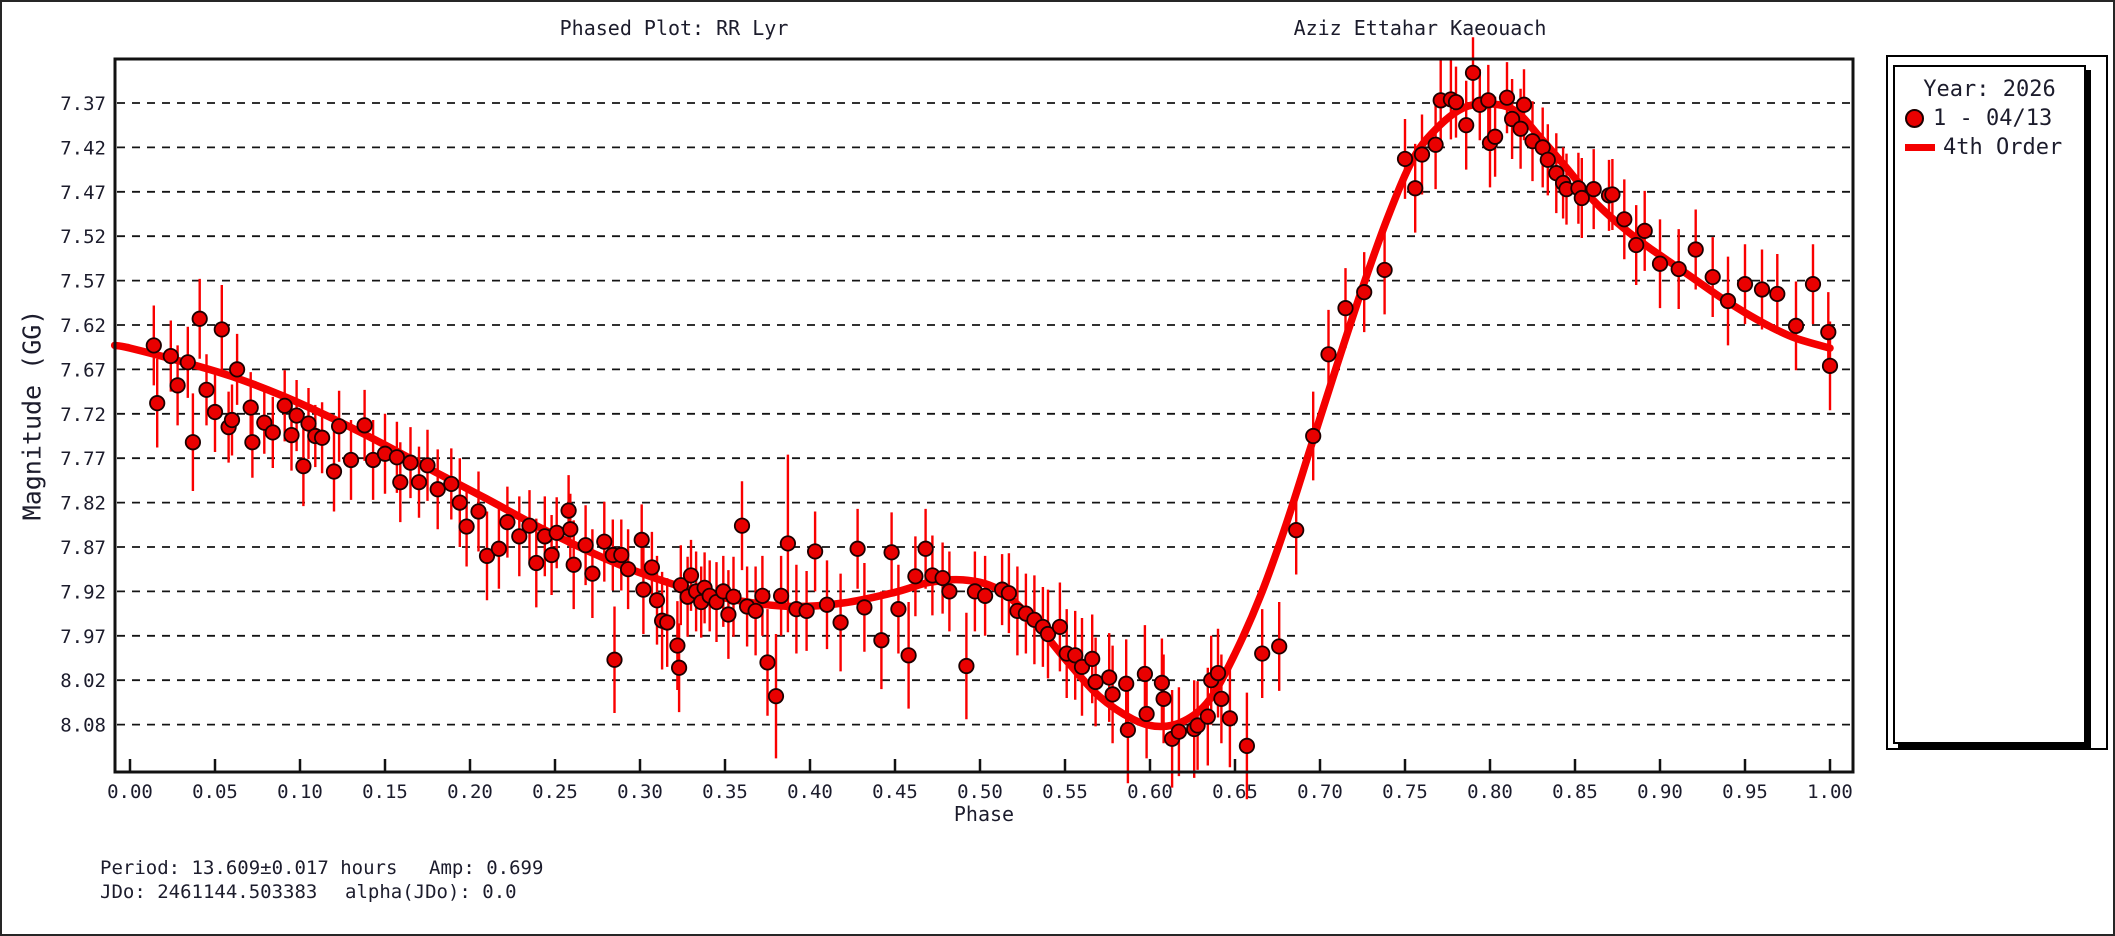  What do you see at coordinates (1150, 792) in the screenshot?
I see `svg-text: 0.60` at bounding box center [1150, 792].